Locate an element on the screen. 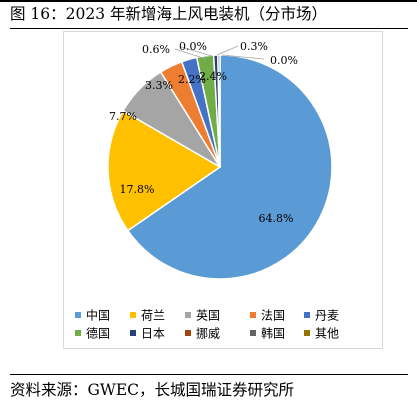 Image resolution: width=417 pixels, height=402 pixels. legend-swatch-其他 is located at coordinates (307, 333).